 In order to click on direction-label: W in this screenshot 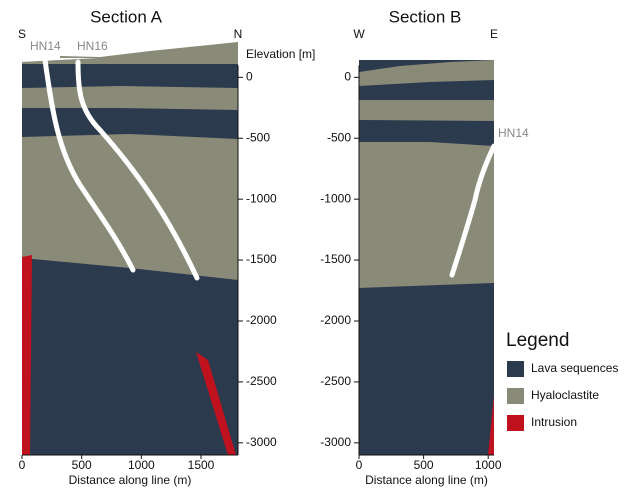, I will do `click(359, 34)`.